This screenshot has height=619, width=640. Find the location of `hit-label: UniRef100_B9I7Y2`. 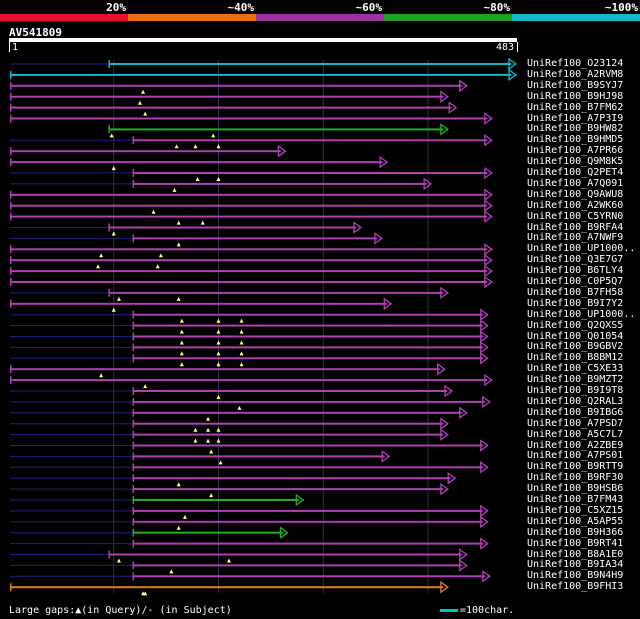

hit-label: UniRef100_B9I7Y2 is located at coordinates (575, 303).